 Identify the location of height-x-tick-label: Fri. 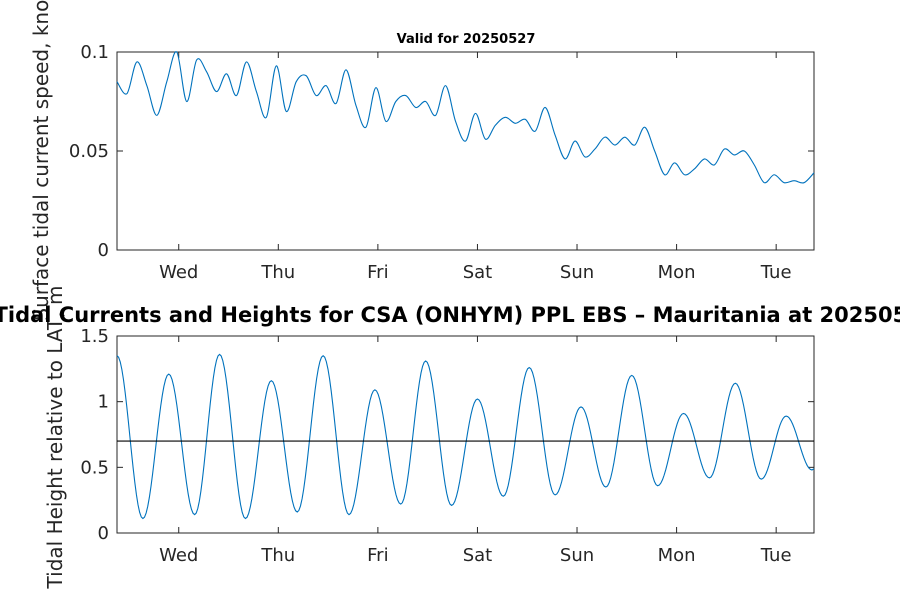
(377, 555).